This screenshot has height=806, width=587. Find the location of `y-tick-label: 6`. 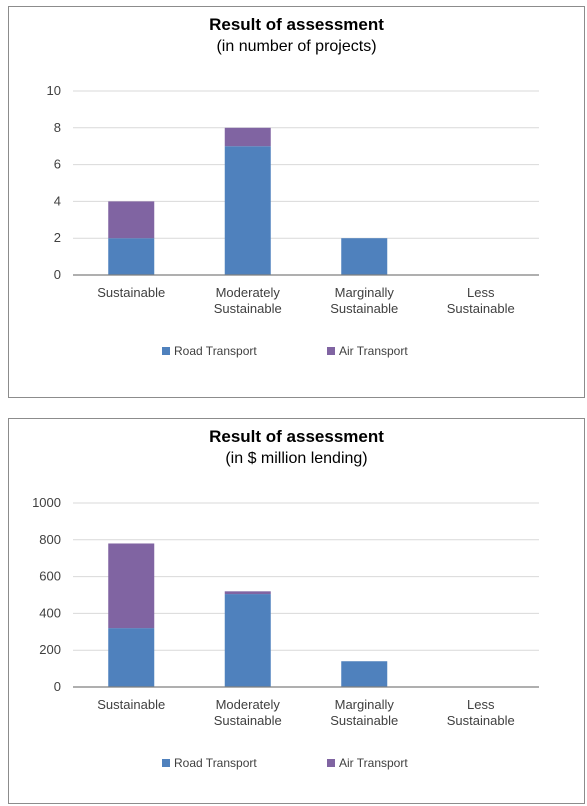

y-tick-label: 6 is located at coordinates (57, 164).